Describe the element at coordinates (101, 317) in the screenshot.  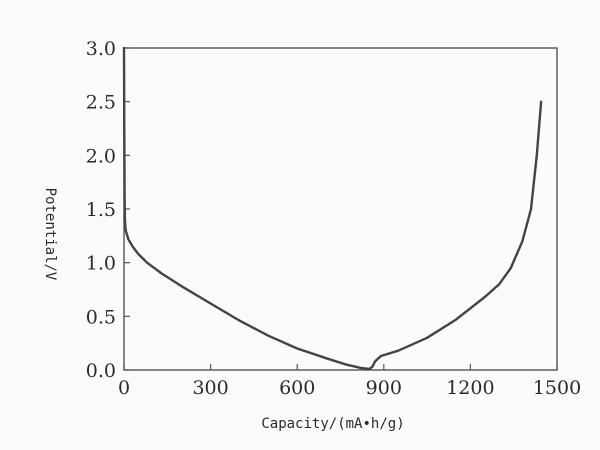
I see `y-tick-label: 0.5` at that location.